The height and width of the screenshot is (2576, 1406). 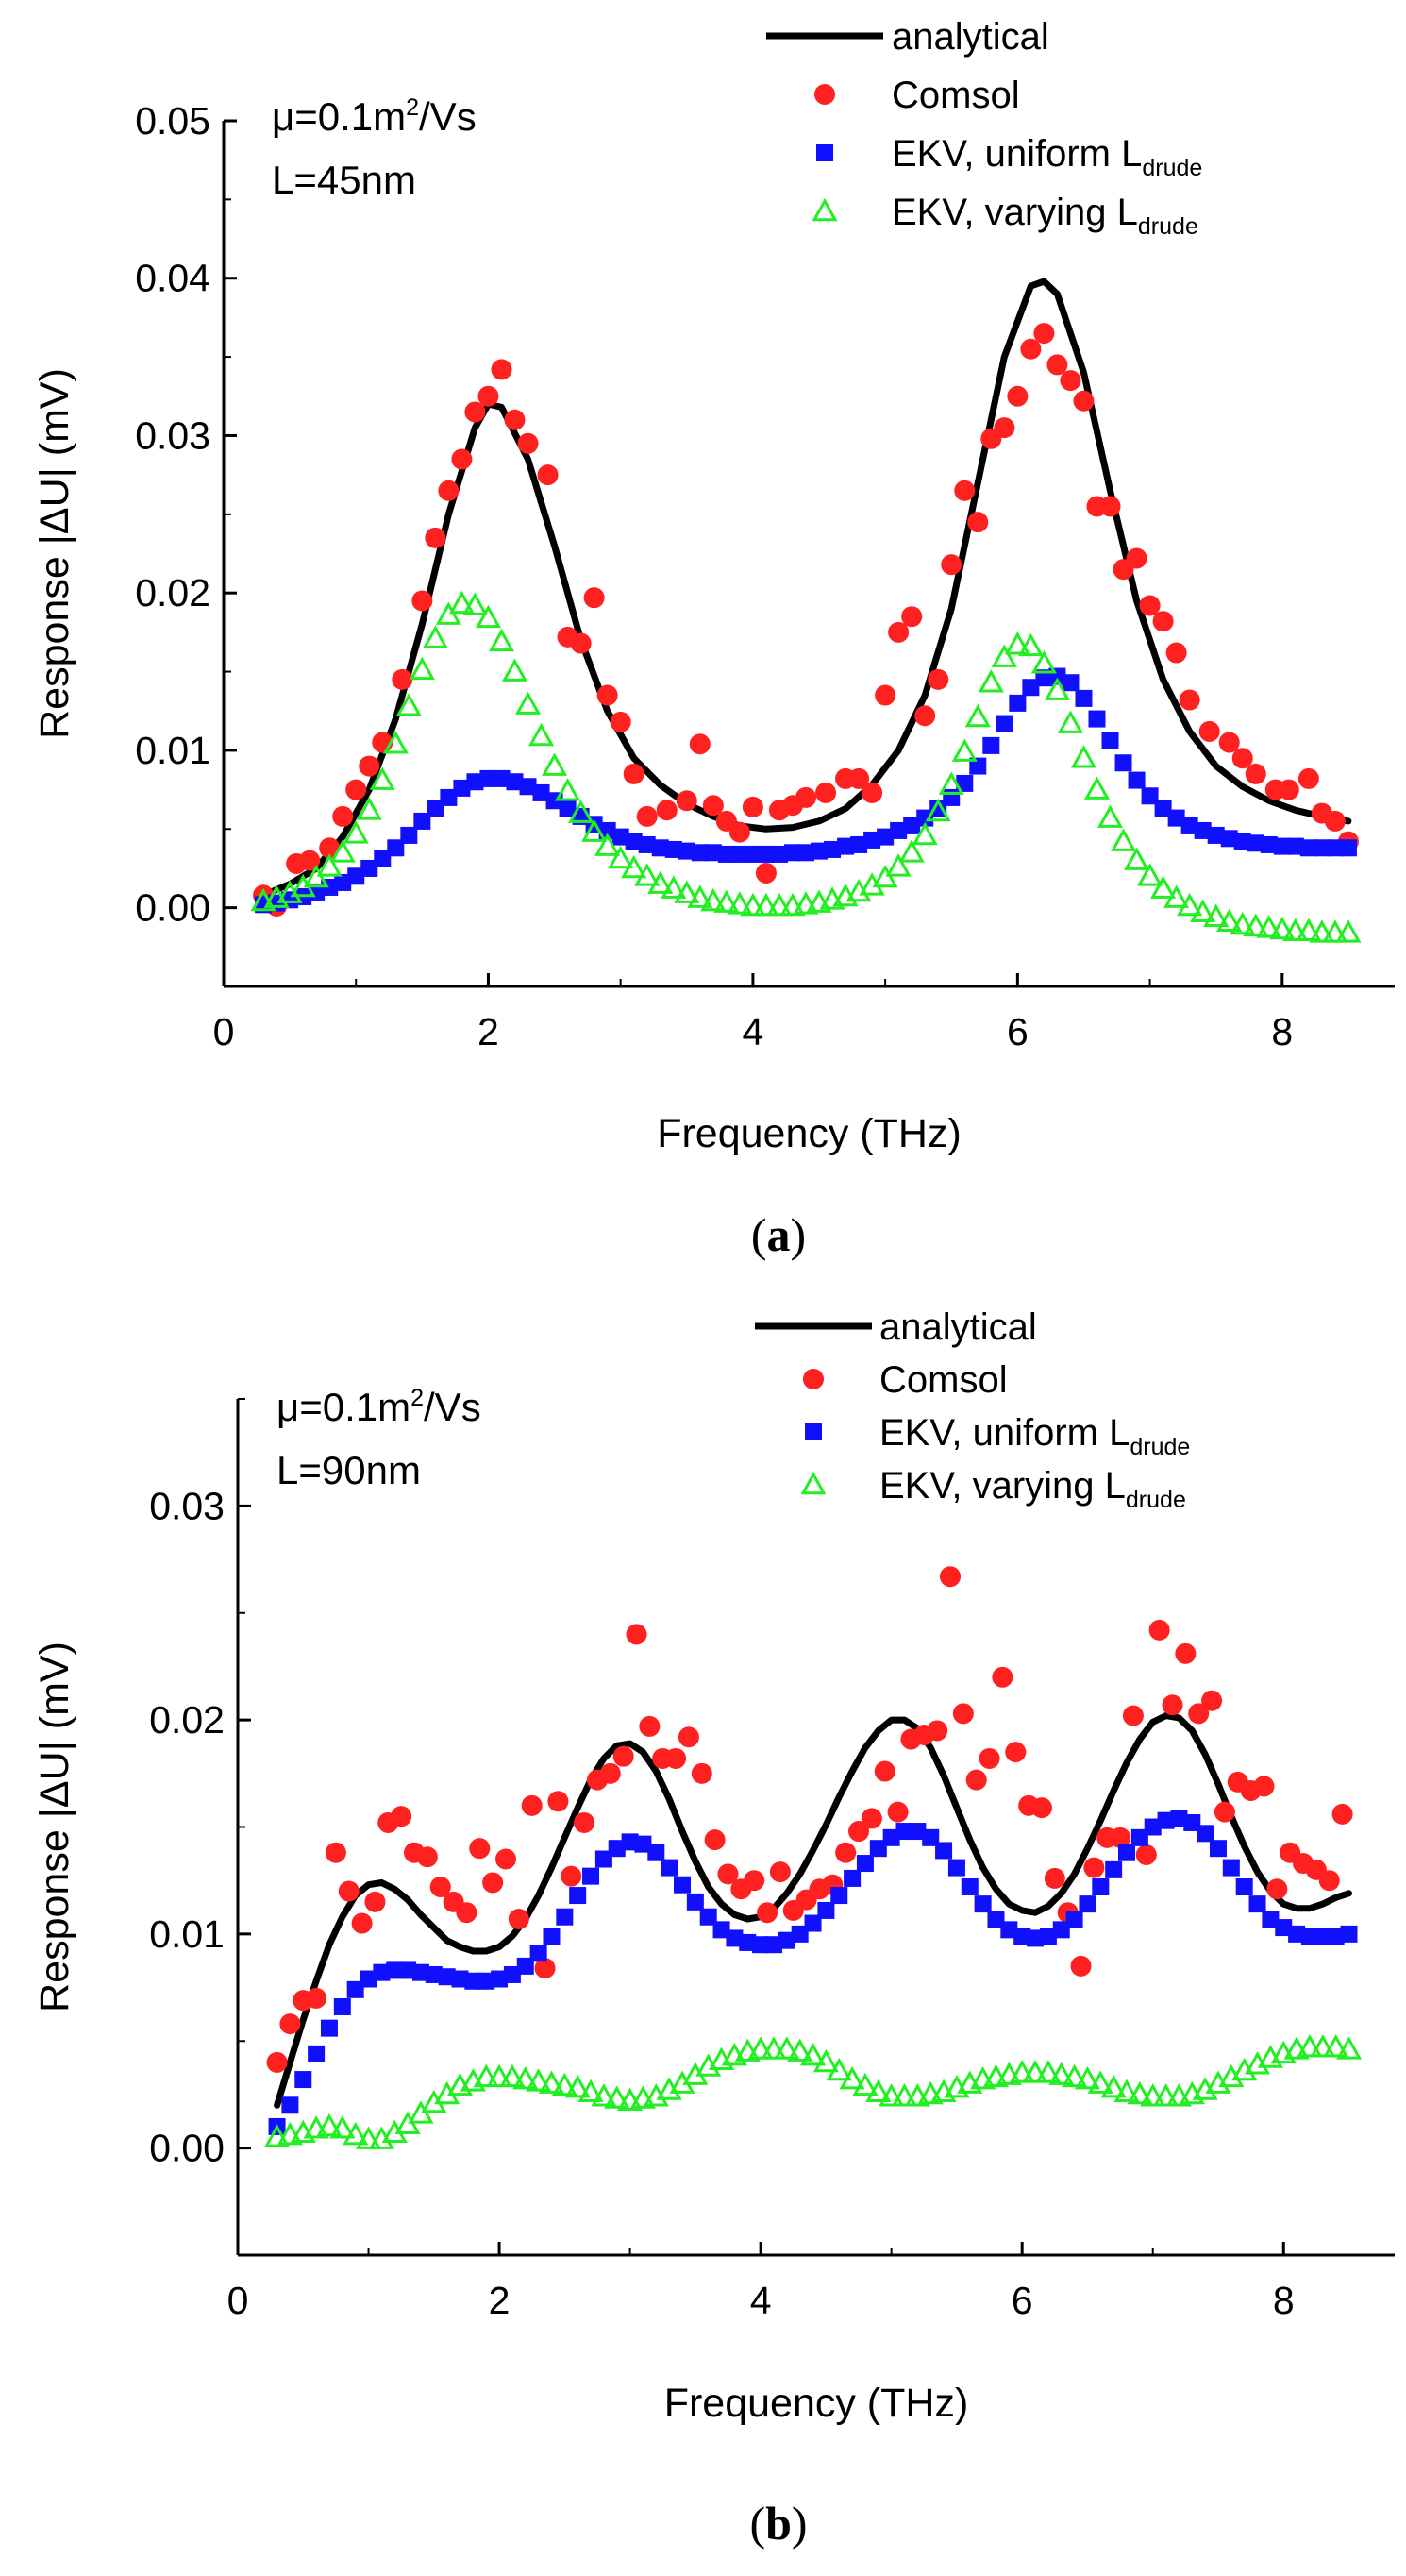 What do you see at coordinates (778, 2523) in the screenshot?
I see `panel-label: (b)` at bounding box center [778, 2523].